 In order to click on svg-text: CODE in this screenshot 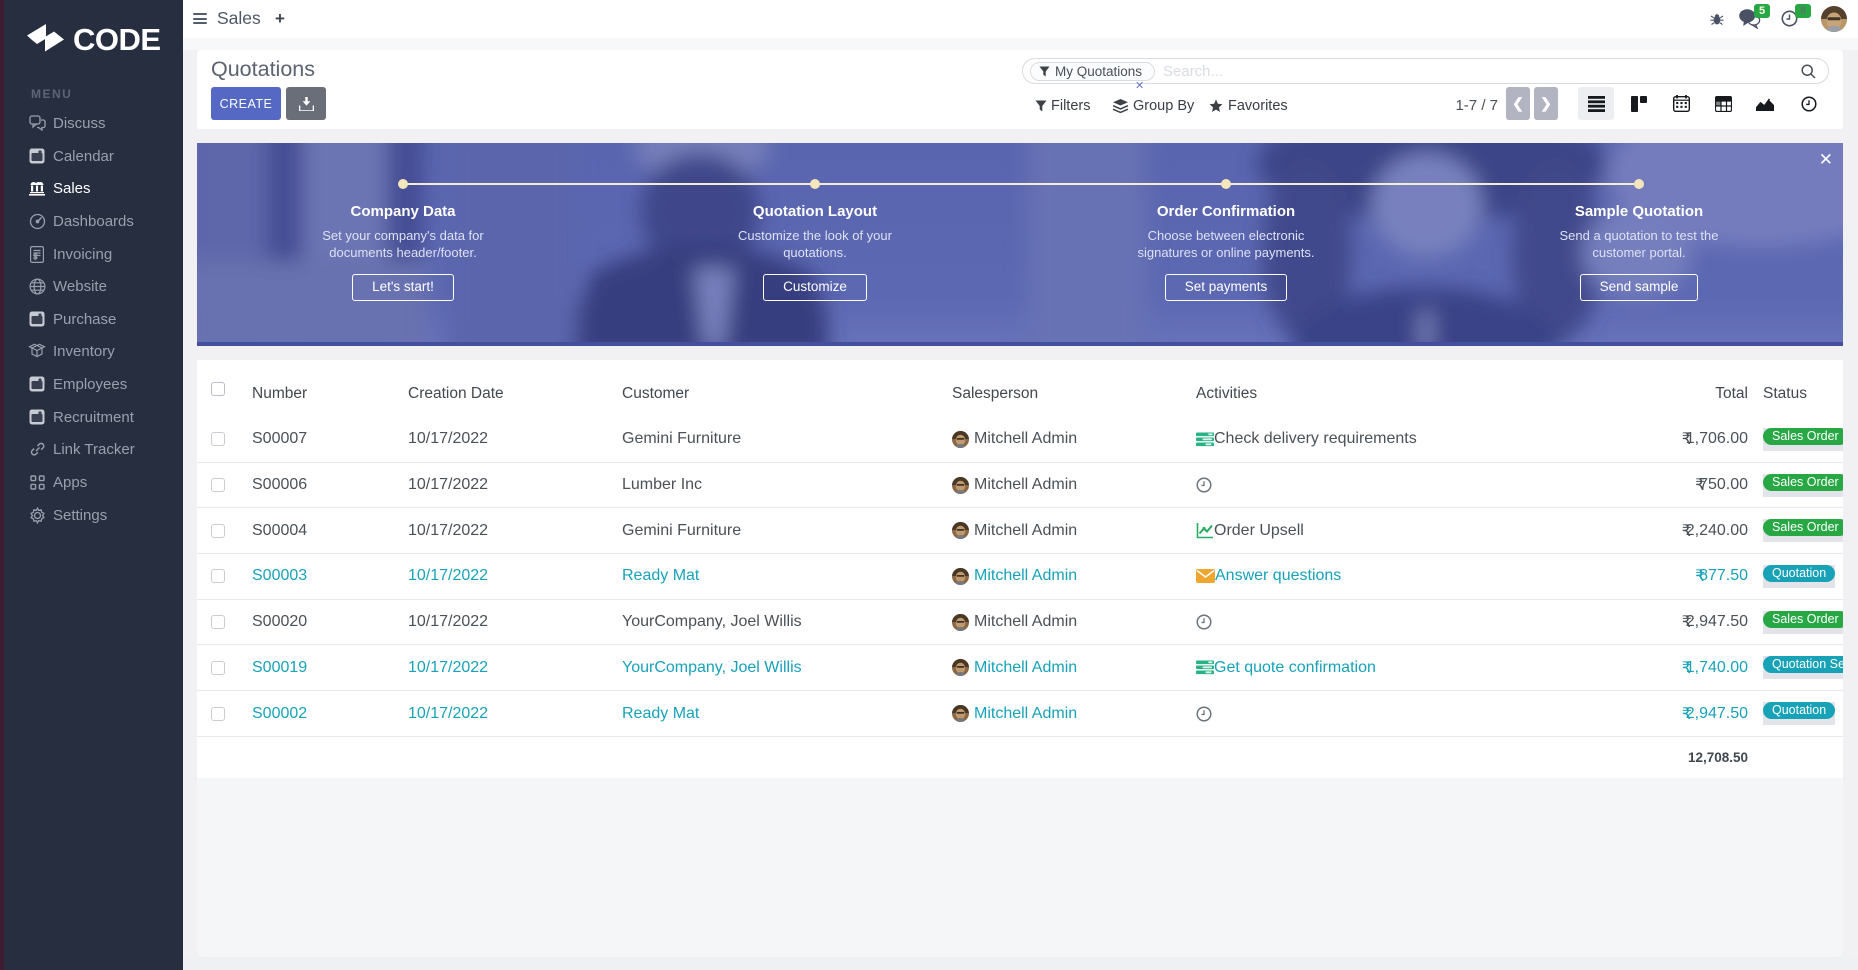, I will do `click(117, 38)`.